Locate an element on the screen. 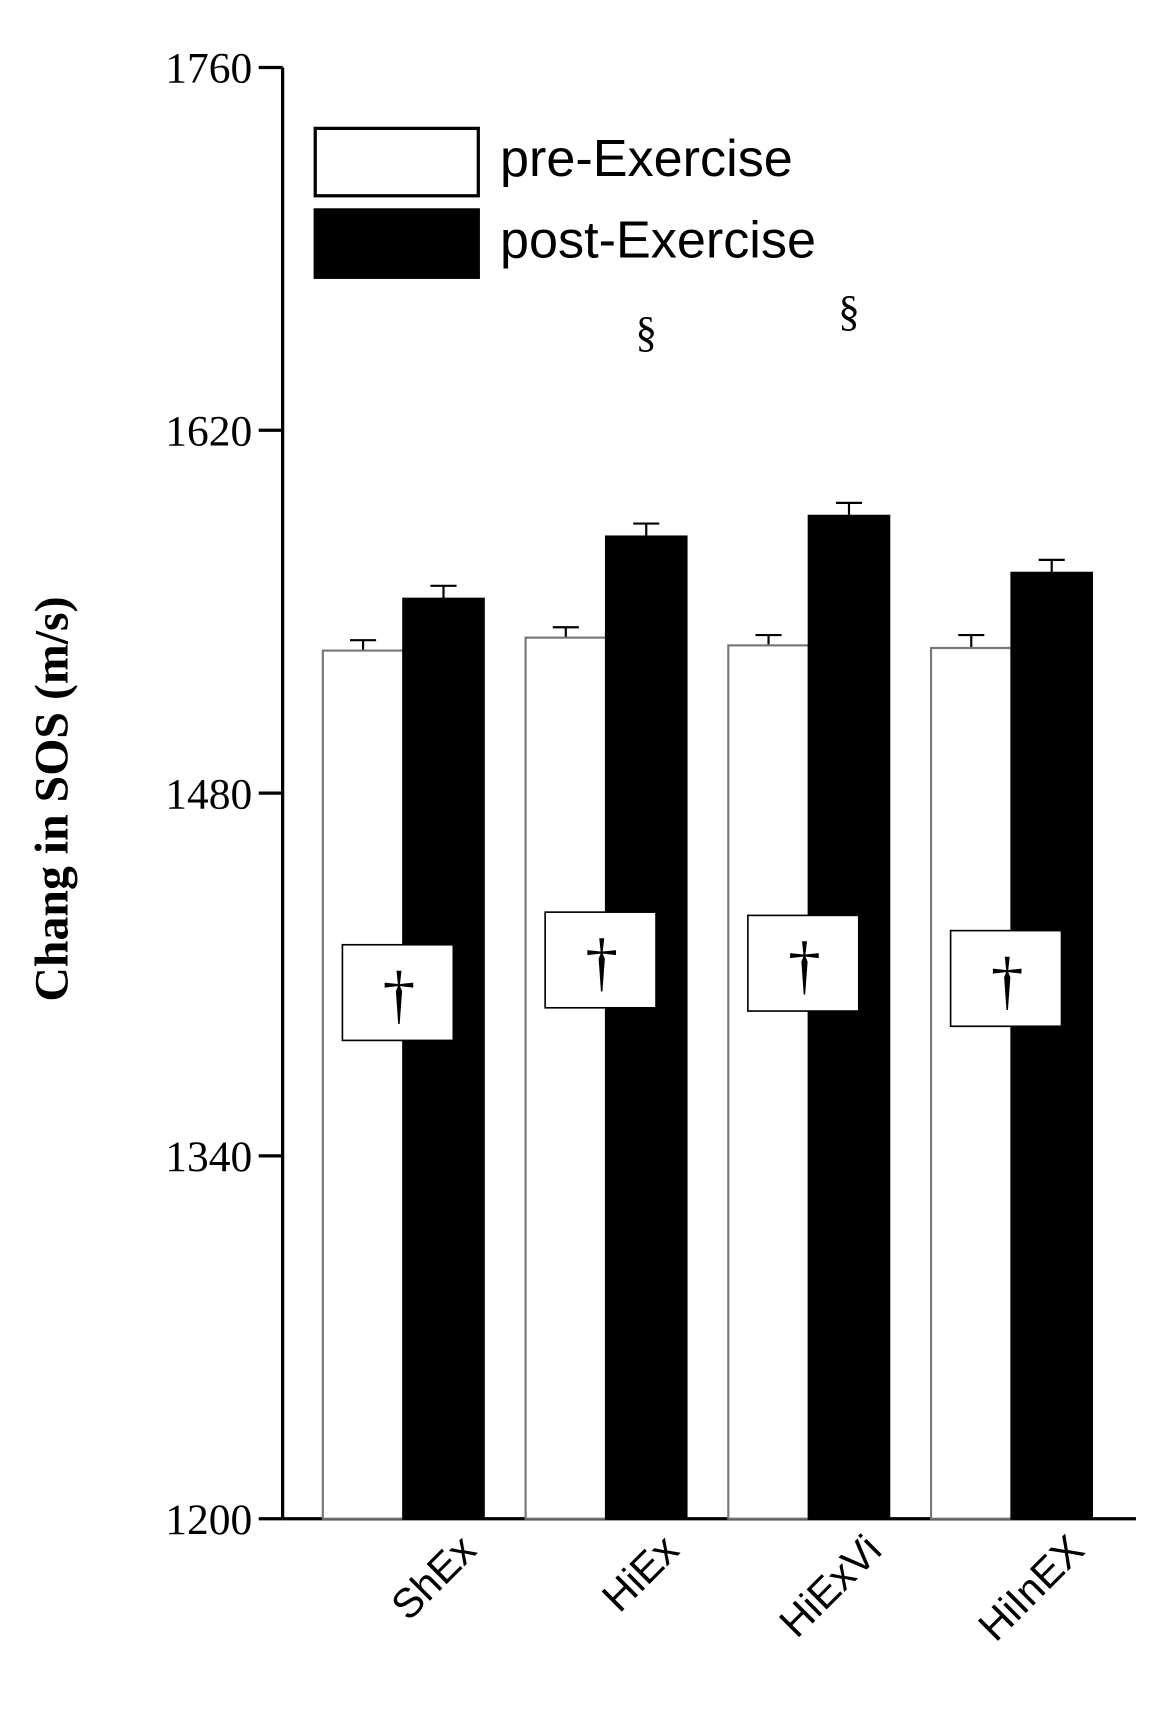 This screenshot has width=1174, height=1721. x-tick-label: HiInEX is located at coordinates (1030, 1587).